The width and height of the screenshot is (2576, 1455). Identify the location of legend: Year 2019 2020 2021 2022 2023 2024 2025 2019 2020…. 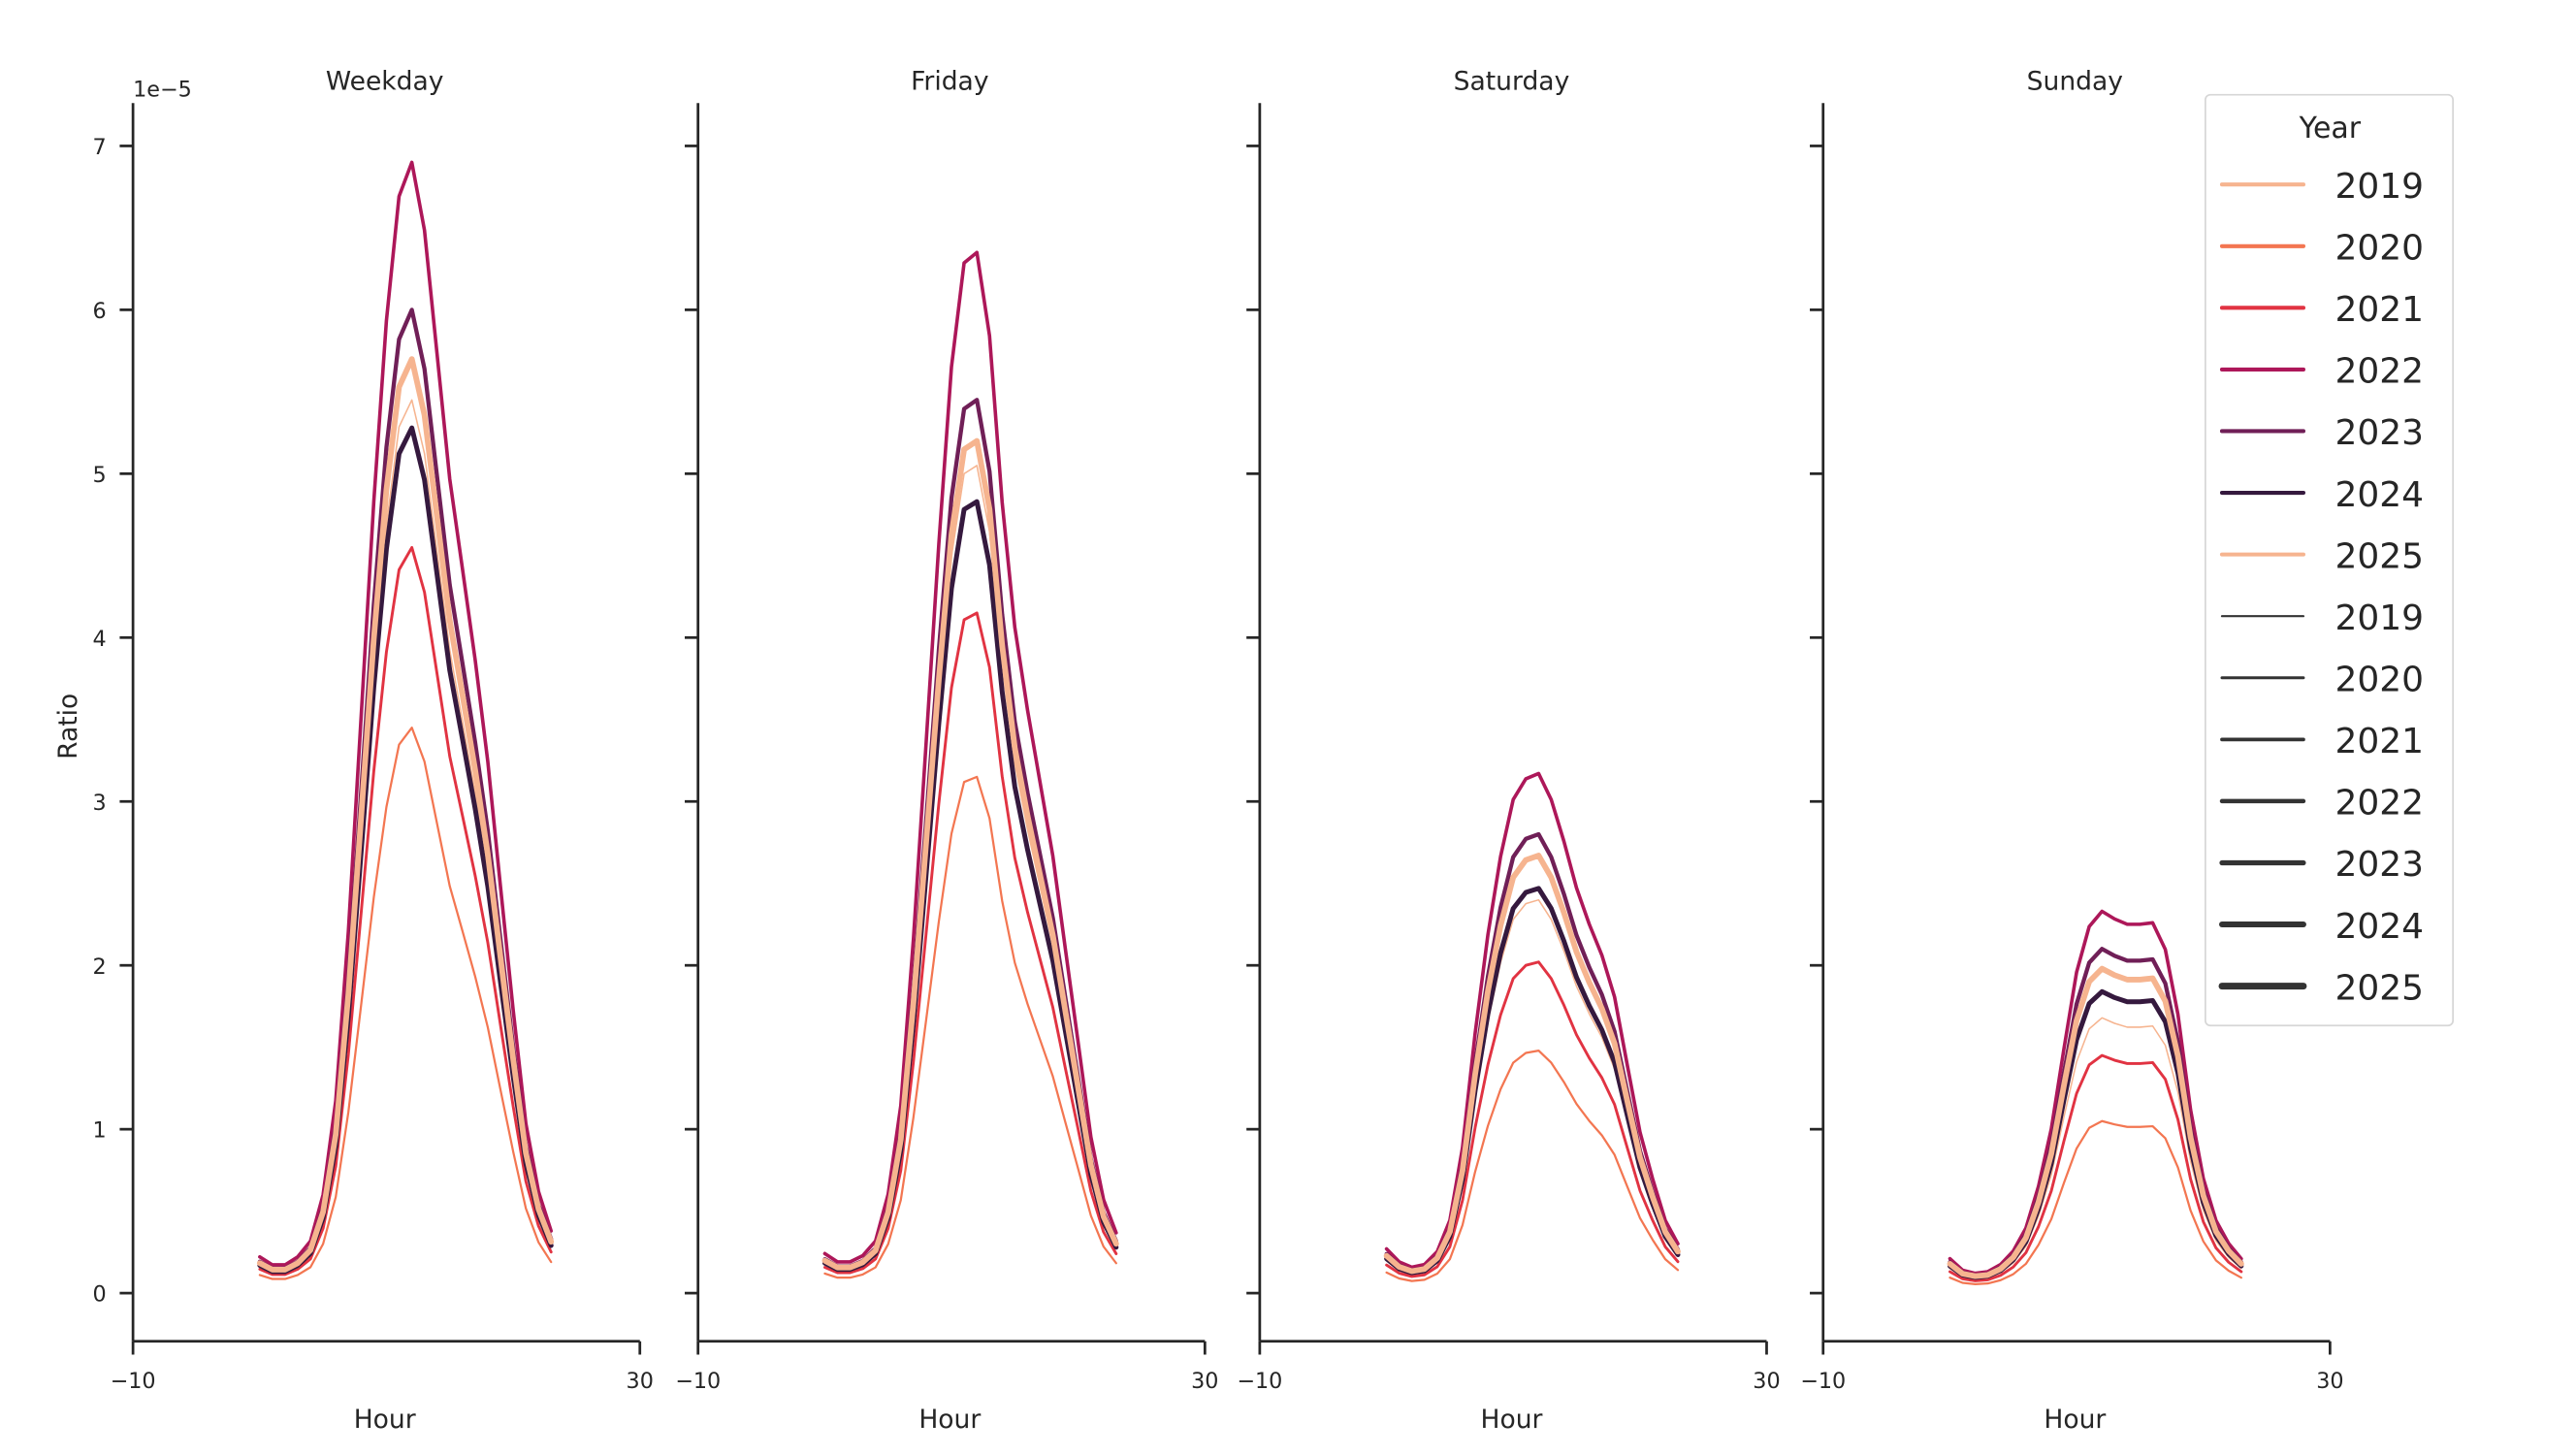
(2329, 560).